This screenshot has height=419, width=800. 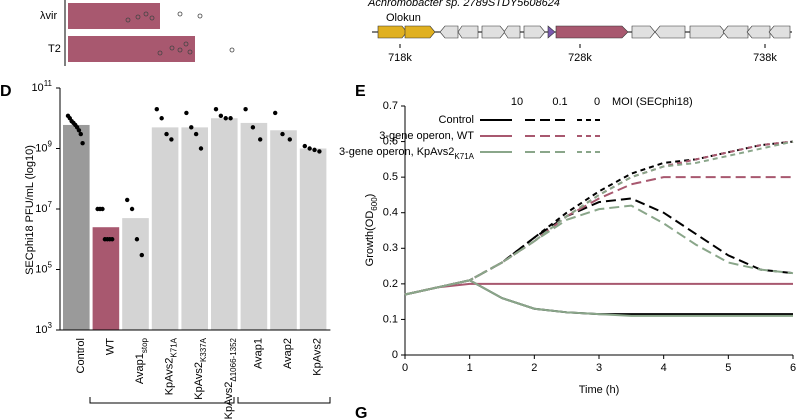 What do you see at coordinates (407, 153) in the screenshot?
I see `legend-label: 3-gene operon, KpAvs2K71A` at bounding box center [407, 153].